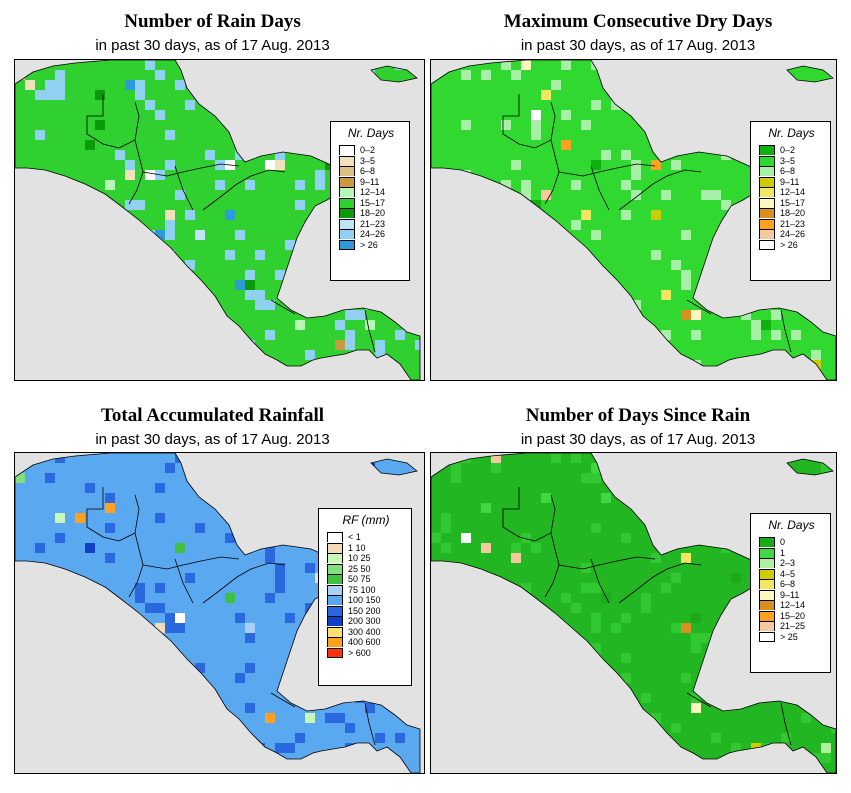 The height and width of the screenshot is (793, 851). Describe the element at coordinates (783, 552) in the screenshot. I see `legend-label: 1` at that location.